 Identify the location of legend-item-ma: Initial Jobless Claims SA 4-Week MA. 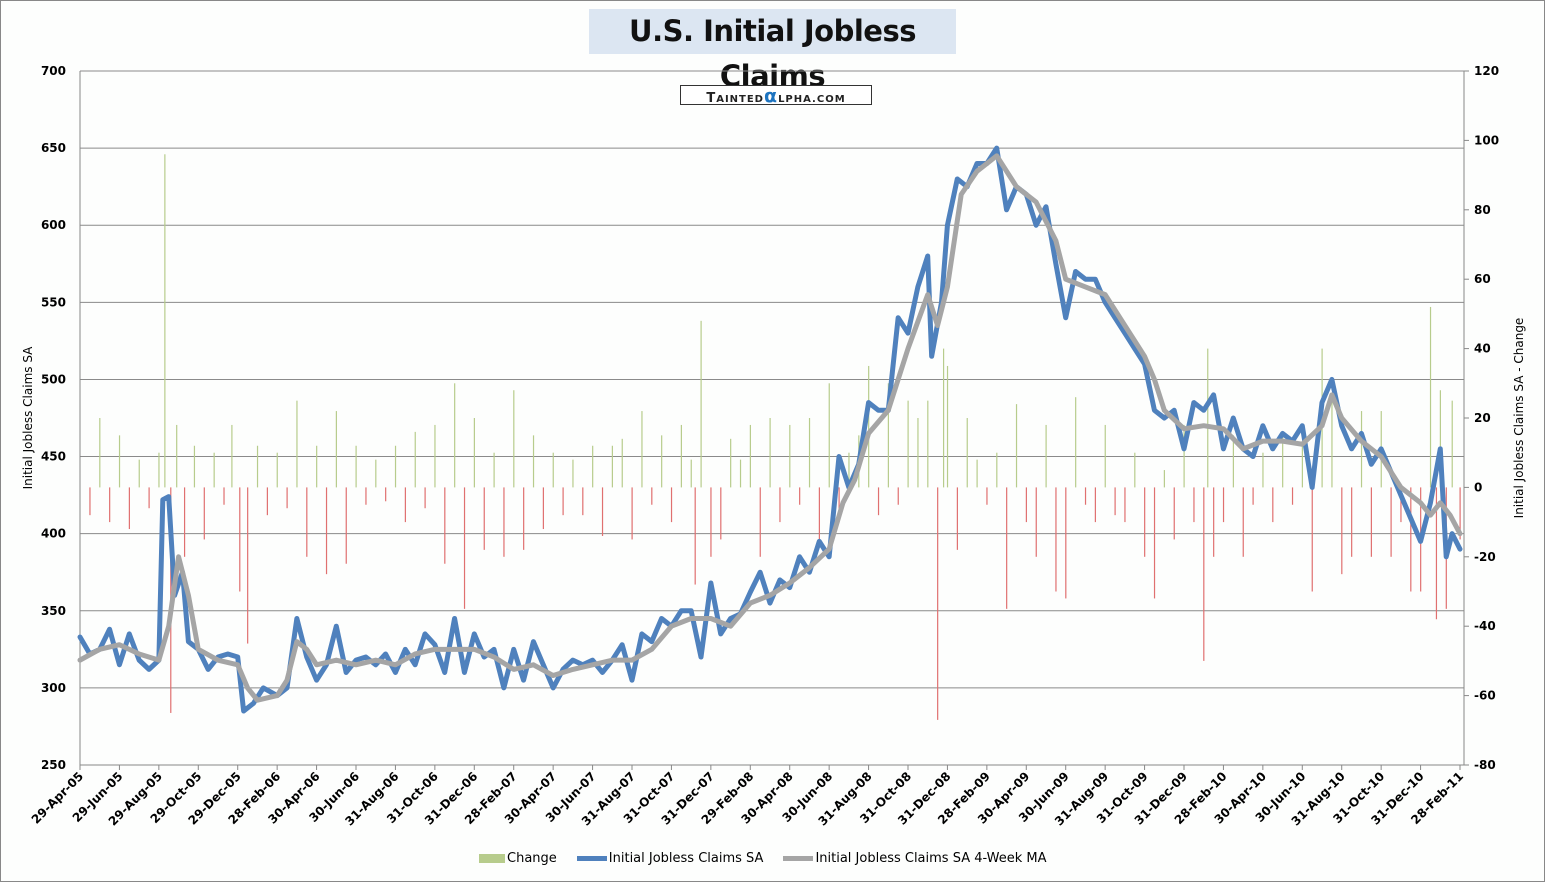
(915, 858).